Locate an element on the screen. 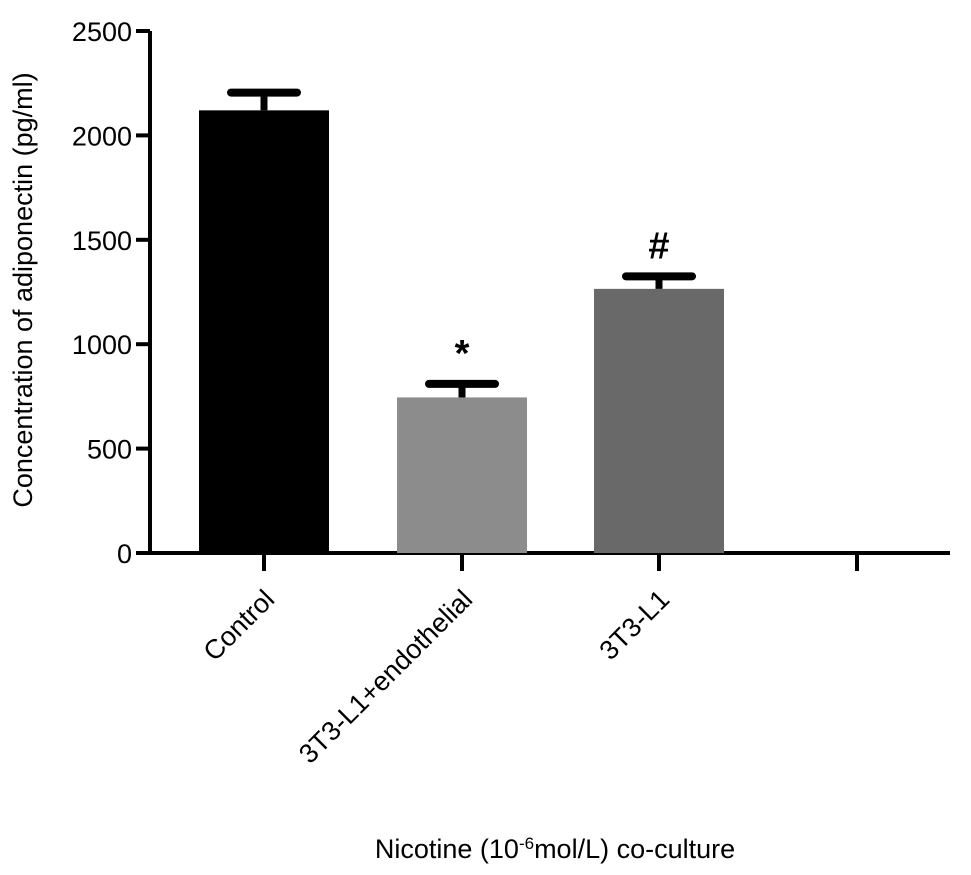 The height and width of the screenshot is (875, 971). y-tick-label: 2500 is located at coordinates (102, 32).